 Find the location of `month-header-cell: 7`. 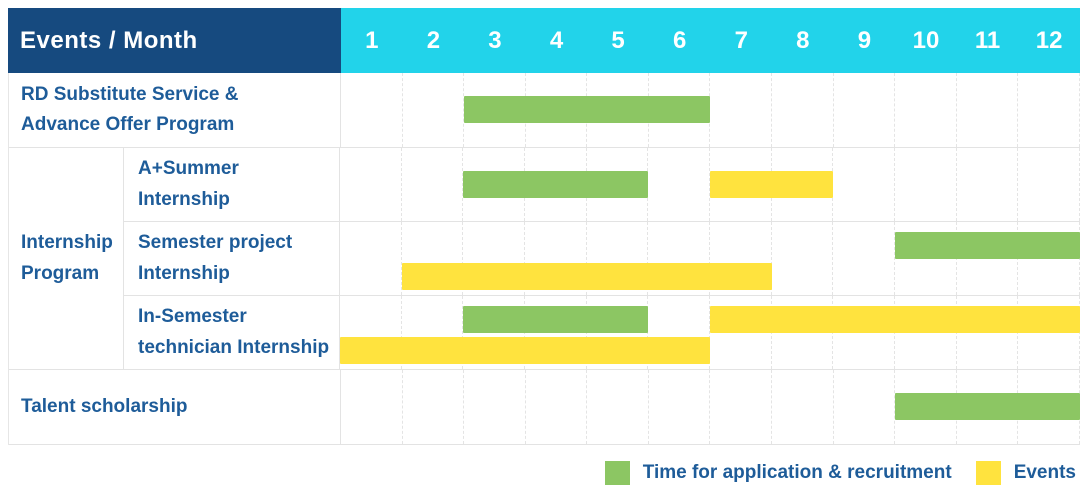

month-header-cell: 7 is located at coordinates (741, 40).